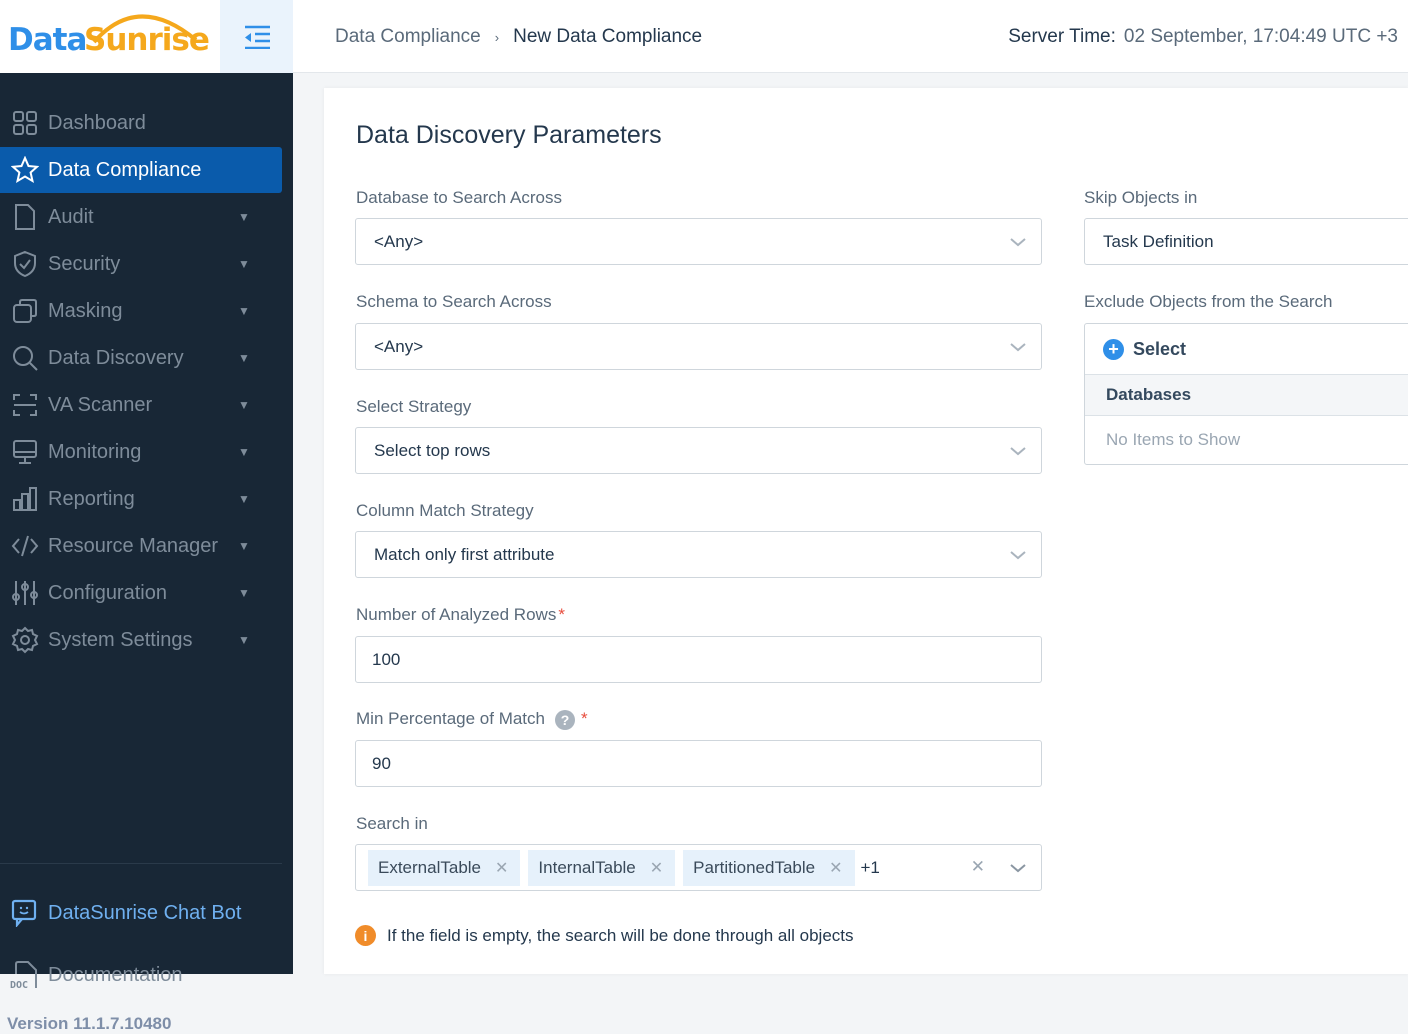 The image size is (1408, 1034). I want to click on sidebar-item-label: Data Discovery, so click(116, 357).